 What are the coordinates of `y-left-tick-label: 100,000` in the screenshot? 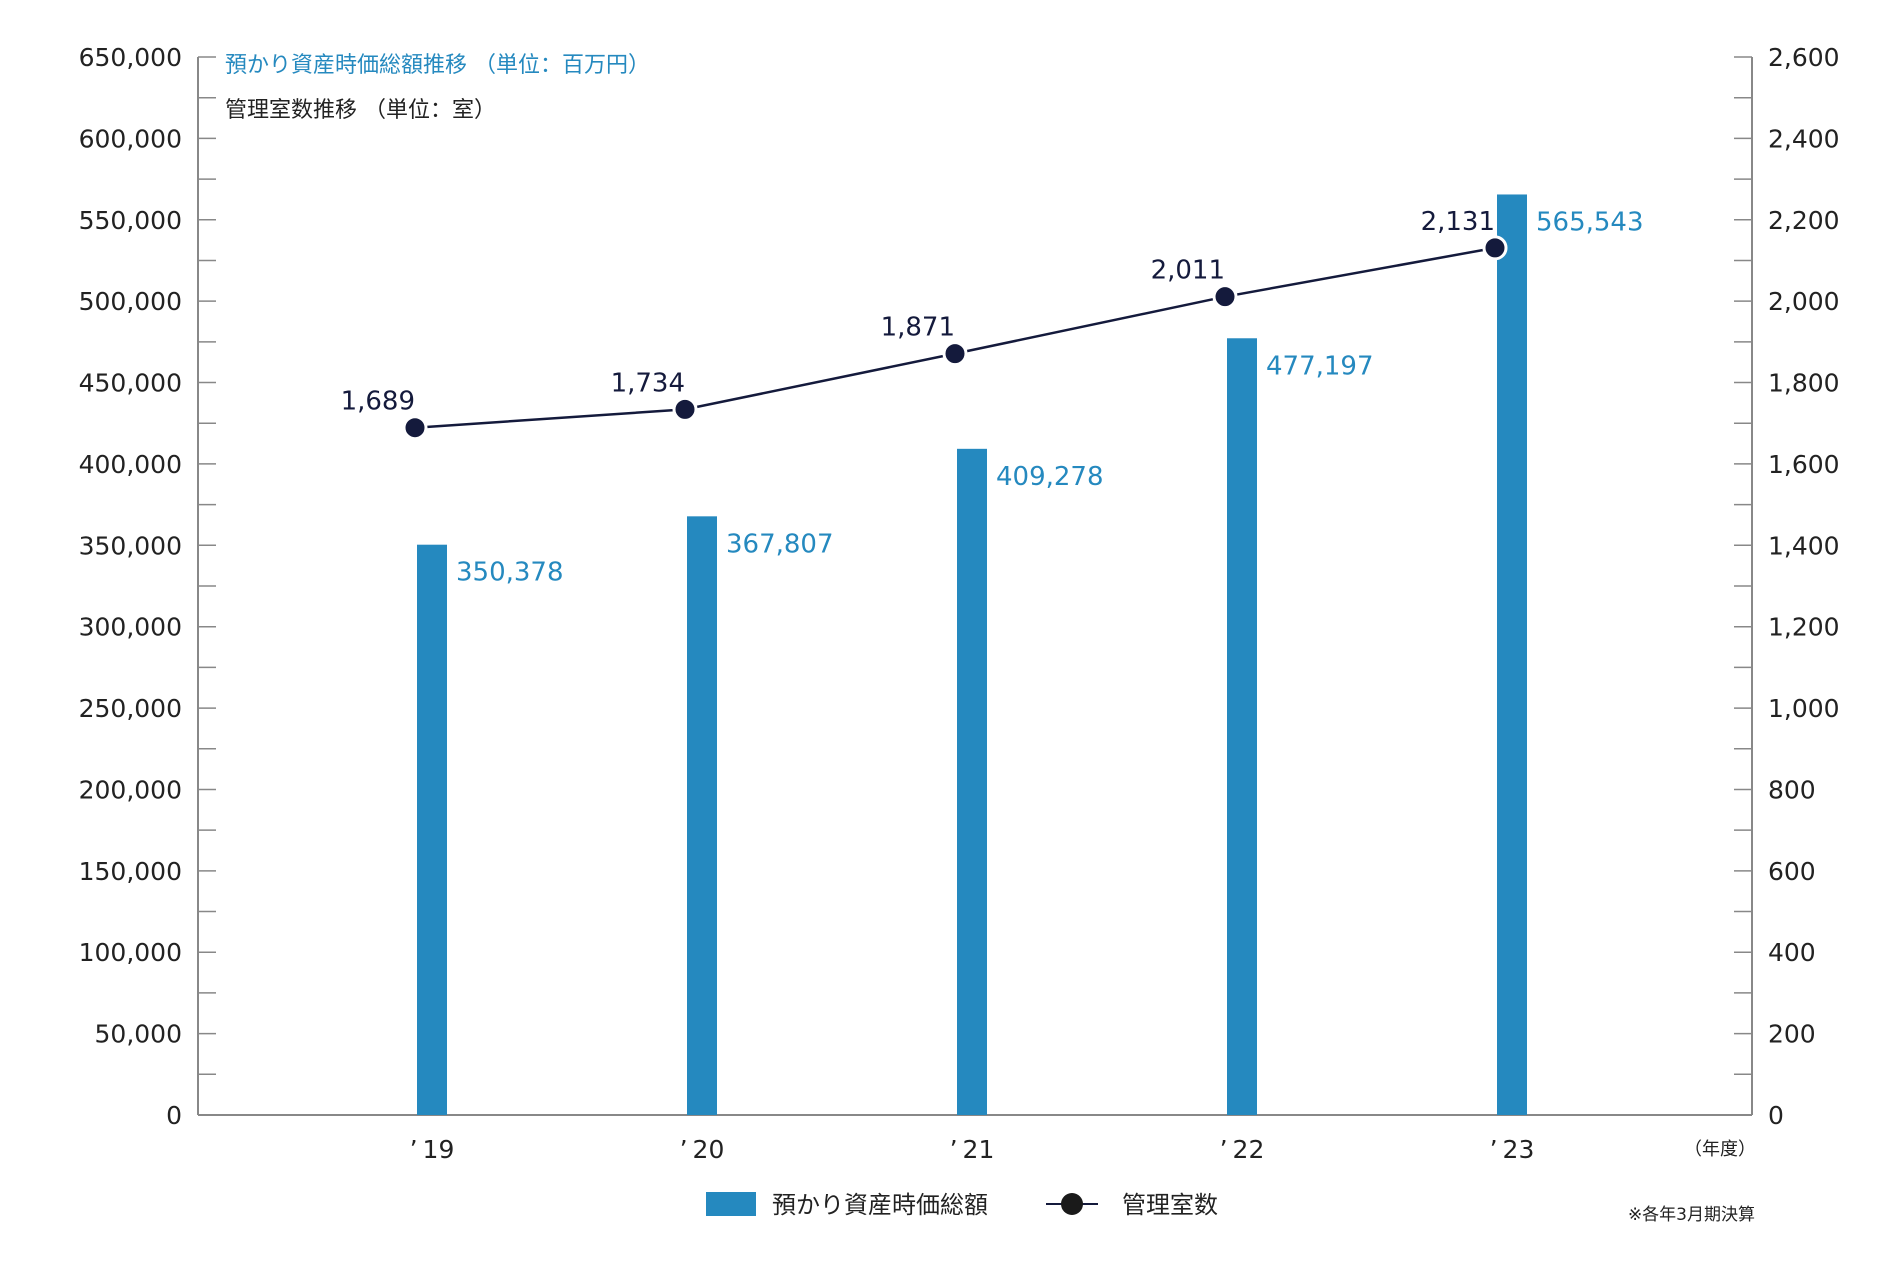 It's located at (130, 952).